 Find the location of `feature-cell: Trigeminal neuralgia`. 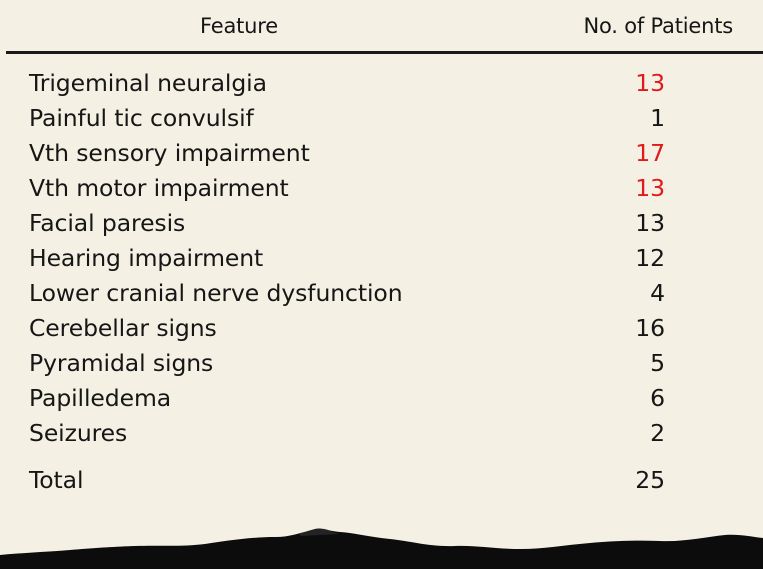

feature-cell: Trigeminal neuralgia is located at coordinates (148, 83).